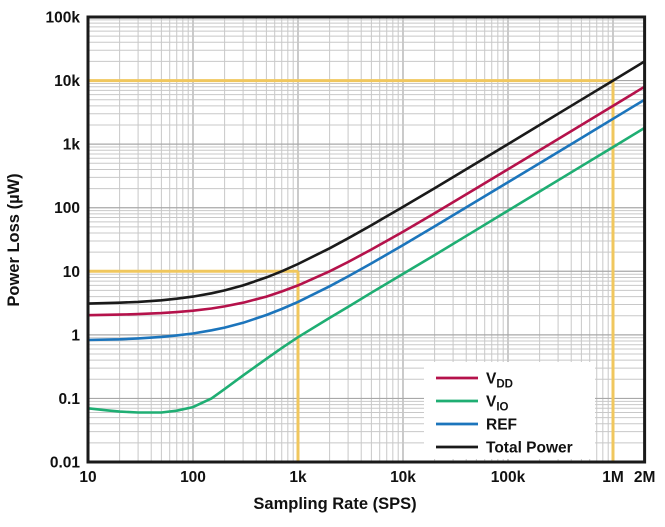 Image resolution: width=665 pixels, height=527 pixels. Describe the element at coordinates (71, 272) in the screenshot. I see `y-tick-label: 10` at that location.